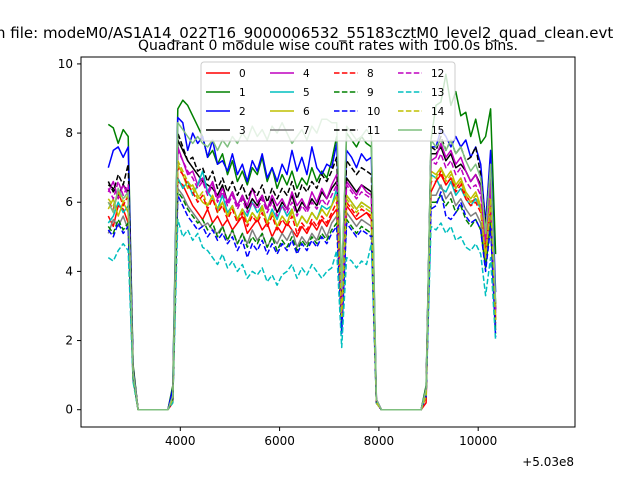  What do you see at coordinates (69, 202) in the screenshot?
I see `y-tick-label: 6` at bounding box center [69, 202].